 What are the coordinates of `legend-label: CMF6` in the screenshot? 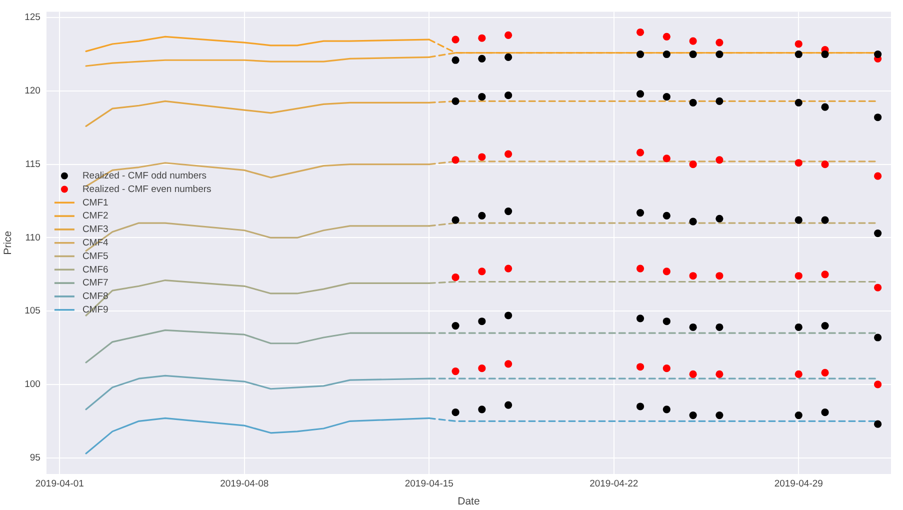 It's located at (95, 270).